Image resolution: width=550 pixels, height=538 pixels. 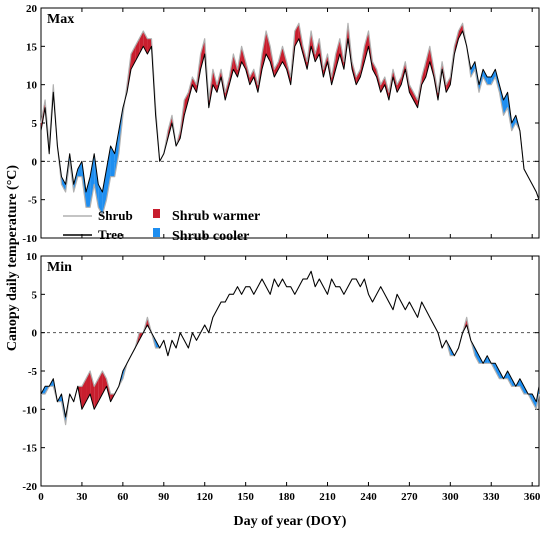 I want to click on legend-tree-label: Tree, so click(x=110, y=234).